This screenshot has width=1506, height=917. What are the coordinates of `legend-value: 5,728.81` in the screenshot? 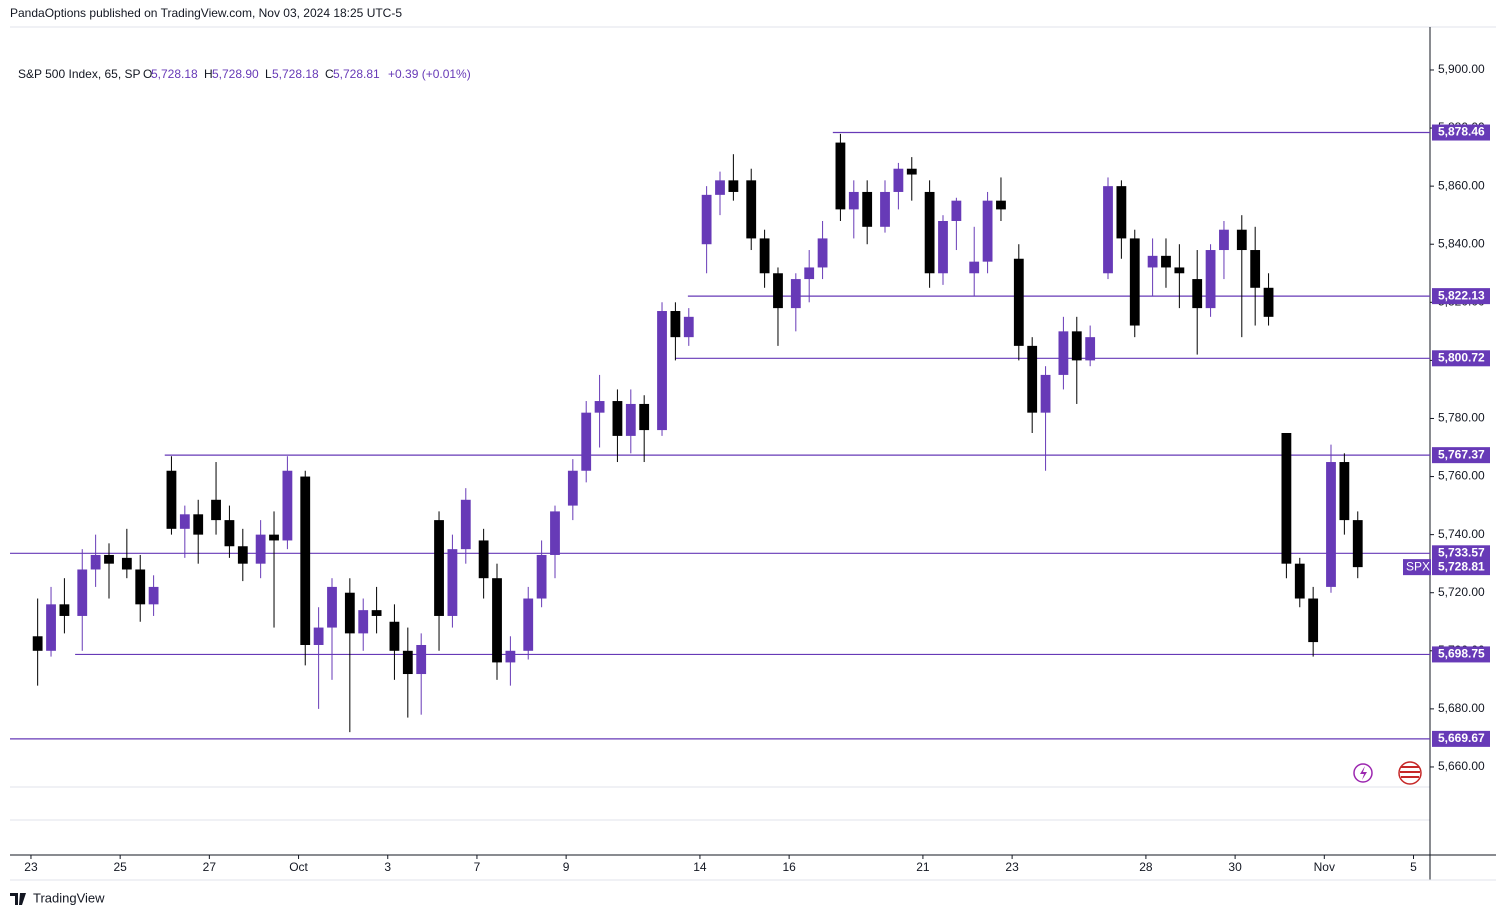 It's located at (356, 74).